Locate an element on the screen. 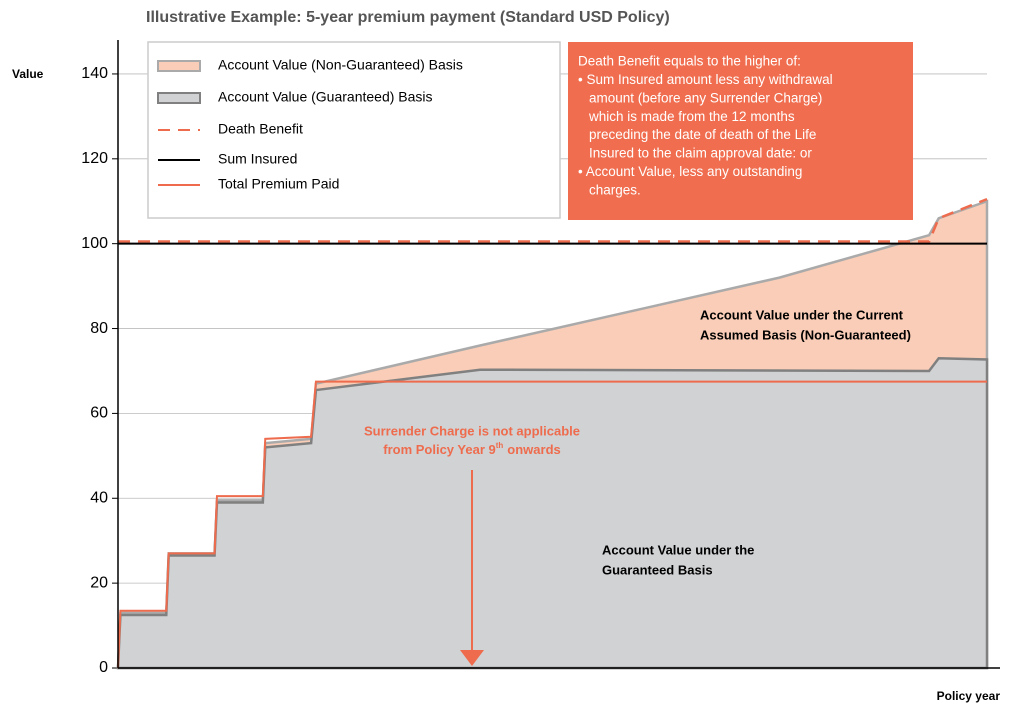  arrow-head is located at coordinates (472, 658).